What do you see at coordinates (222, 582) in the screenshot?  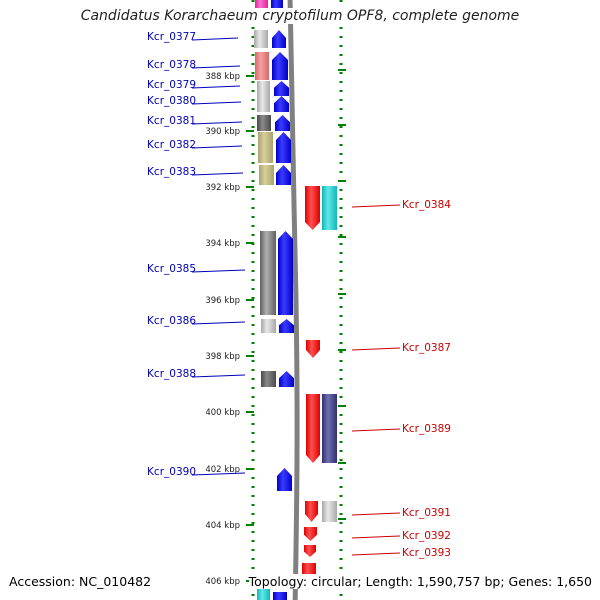 I see `scale-label: 406 kbp` at bounding box center [222, 582].